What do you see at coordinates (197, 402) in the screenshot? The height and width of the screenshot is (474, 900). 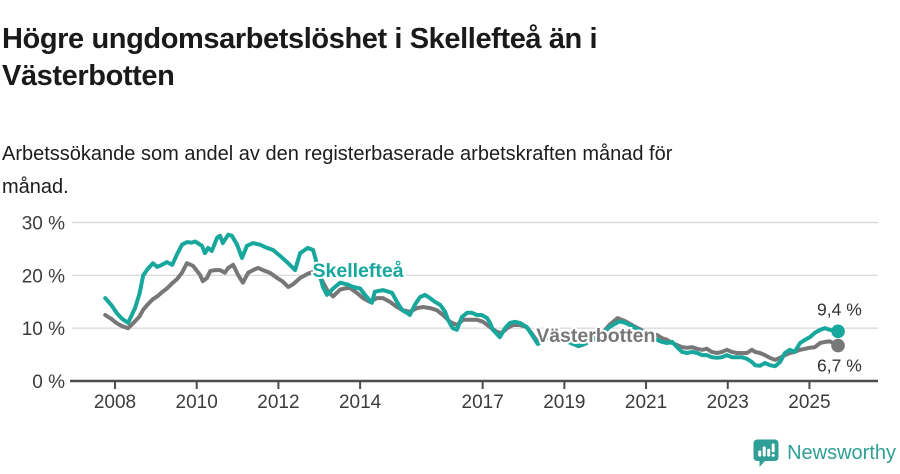 I see `x-tick-label: 2010` at bounding box center [197, 402].